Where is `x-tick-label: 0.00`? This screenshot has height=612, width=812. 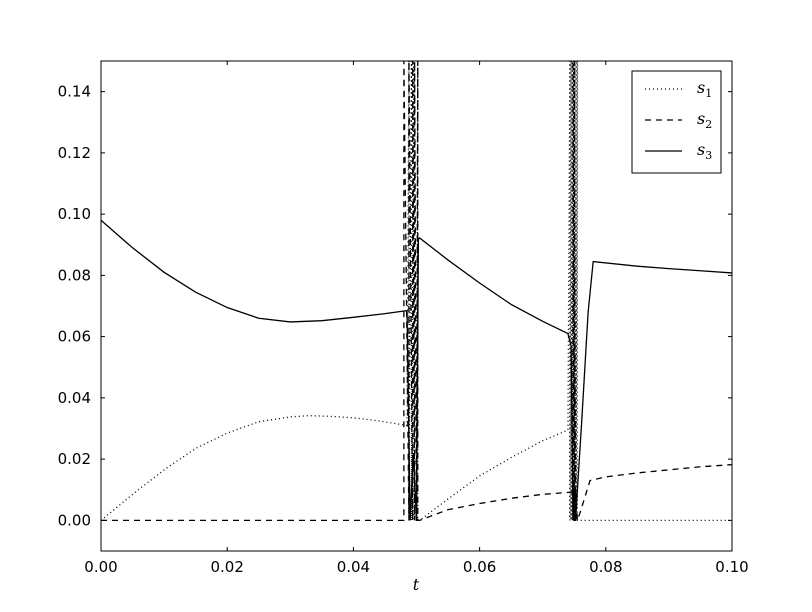
x-tick-label: 0.00 is located at coordinates (100, 567).